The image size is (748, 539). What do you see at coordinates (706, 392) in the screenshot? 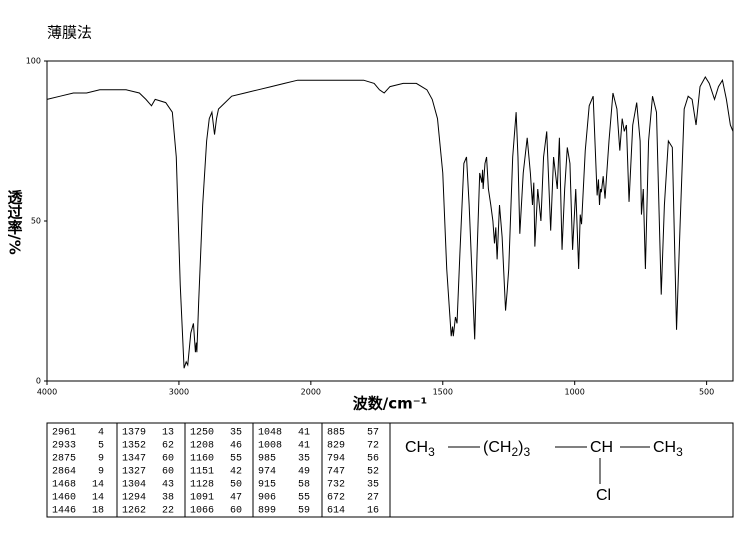
I see `x-tick-label: 500` at bounding box center [706, 392].